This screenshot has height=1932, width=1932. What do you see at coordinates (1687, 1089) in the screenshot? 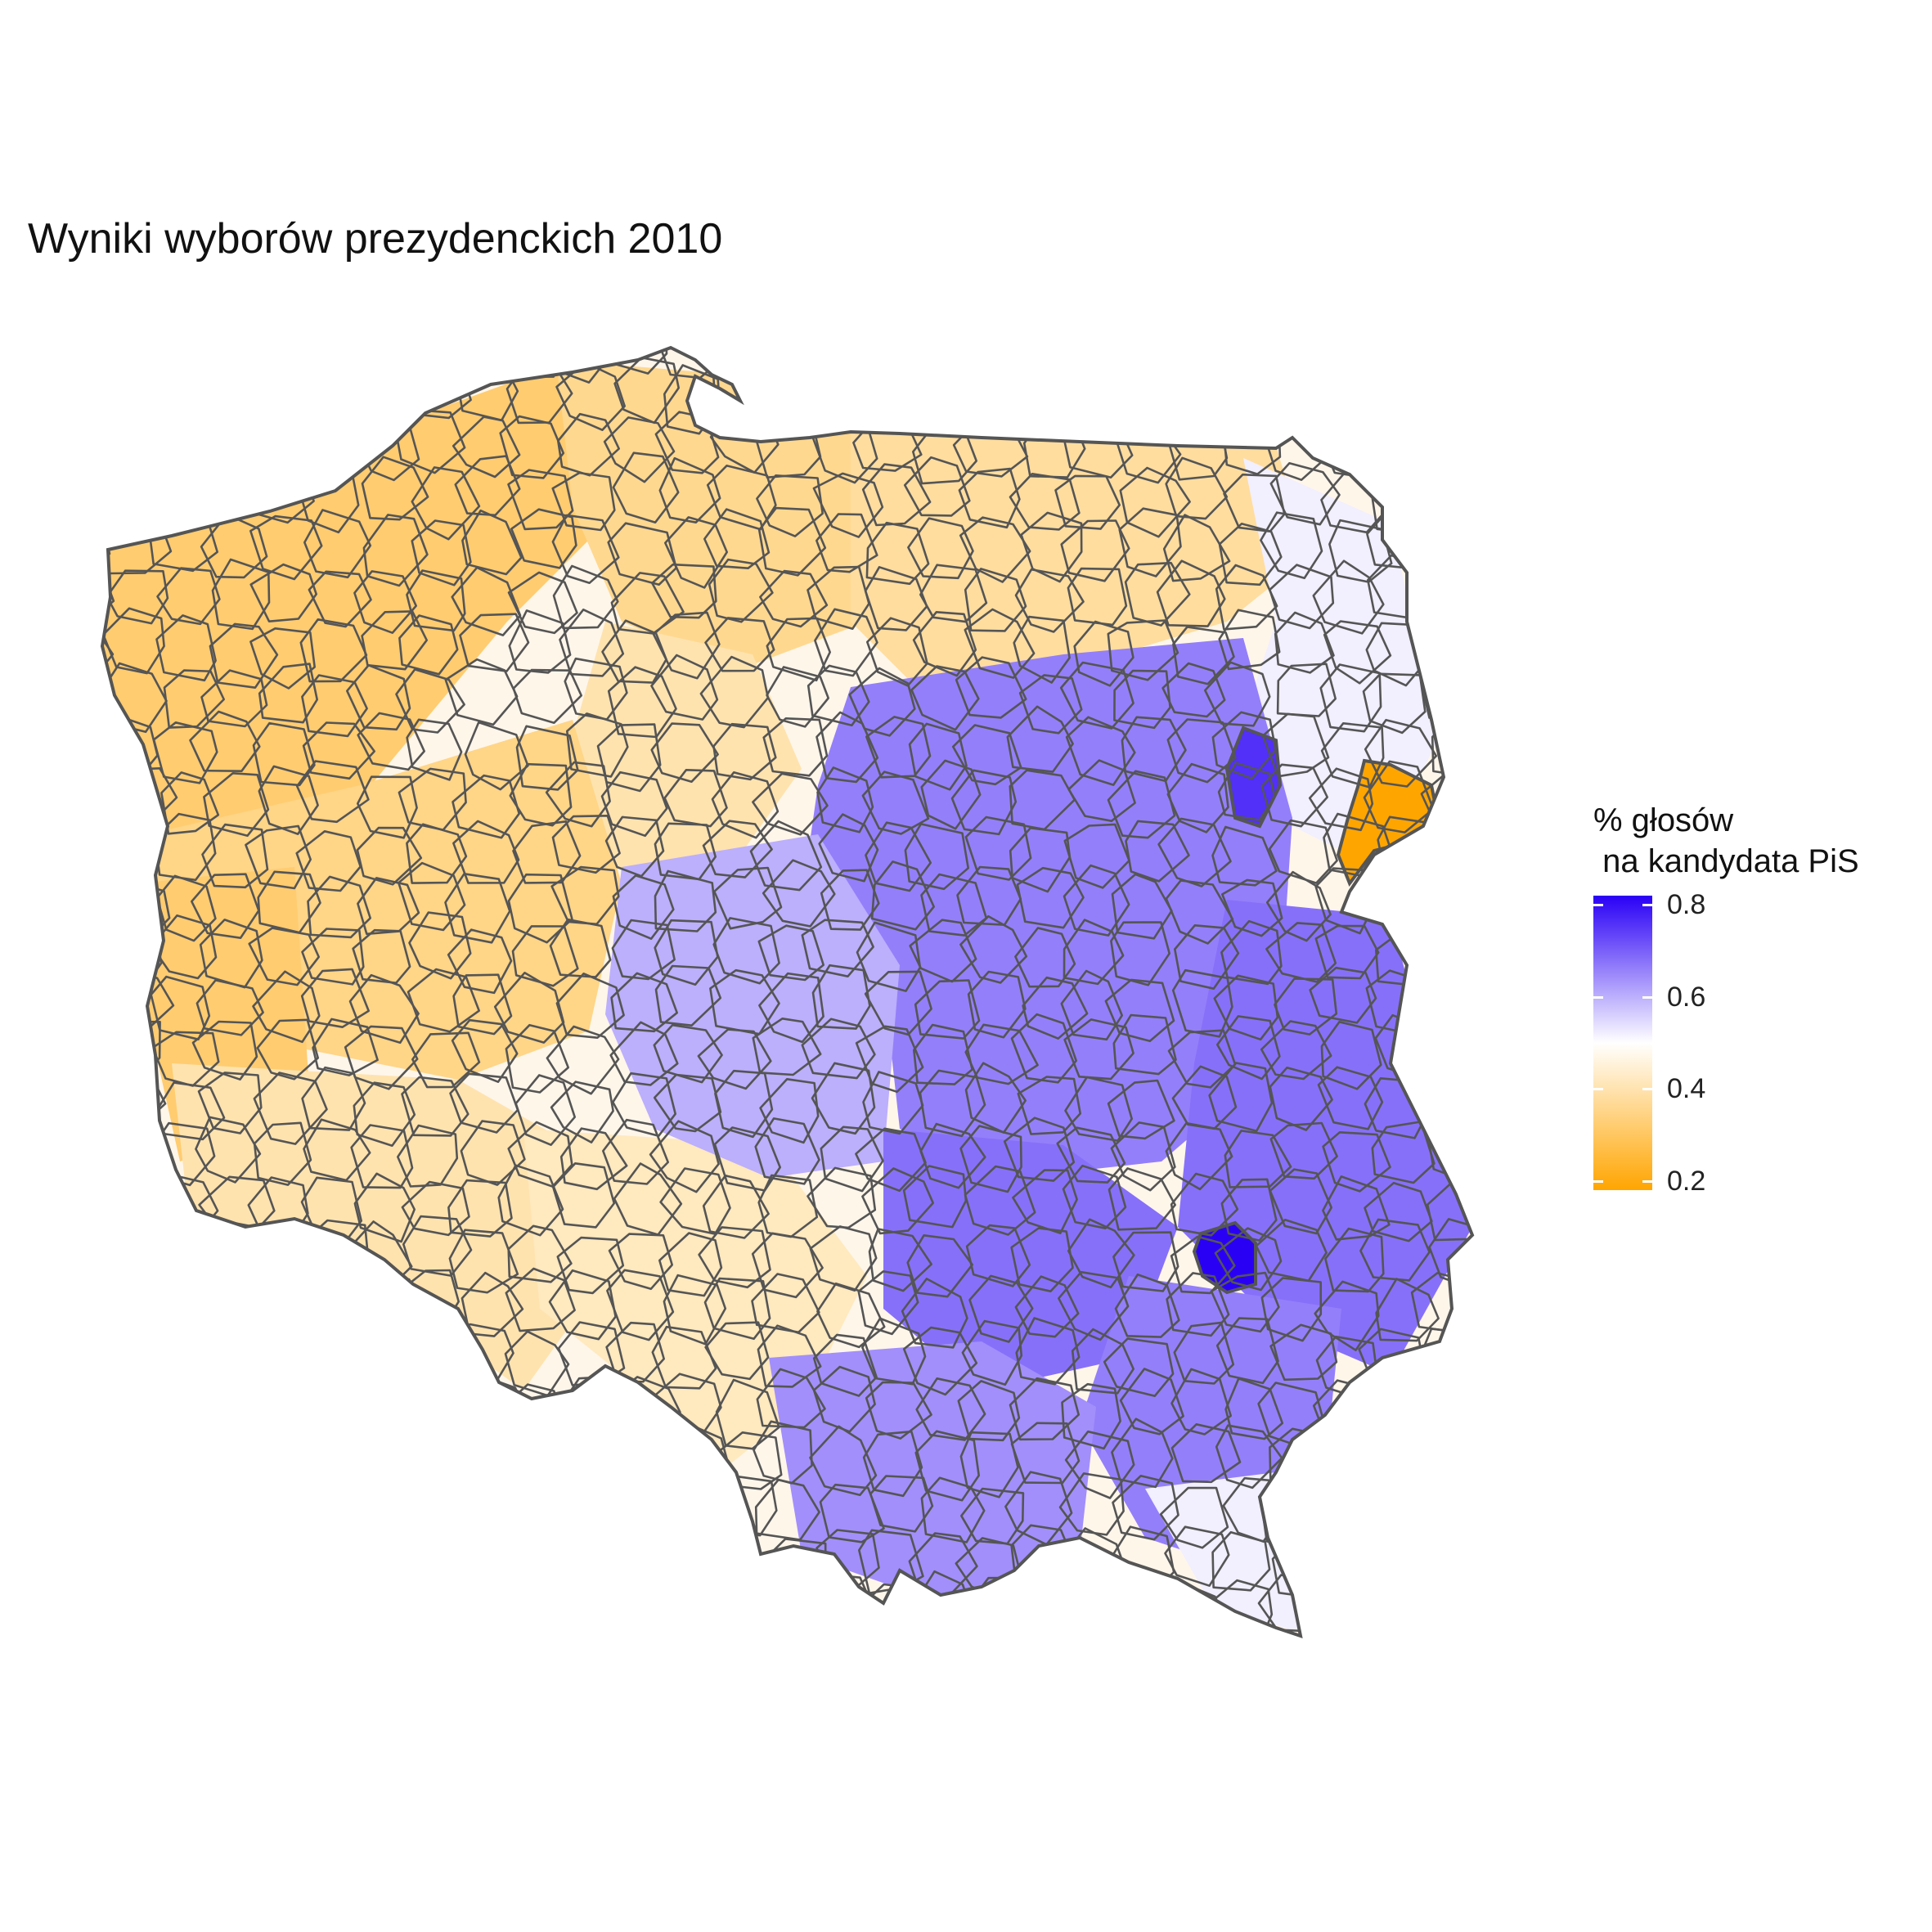
I see `legend-tick-label: 0.4` at bounding box center [1687, 1089].